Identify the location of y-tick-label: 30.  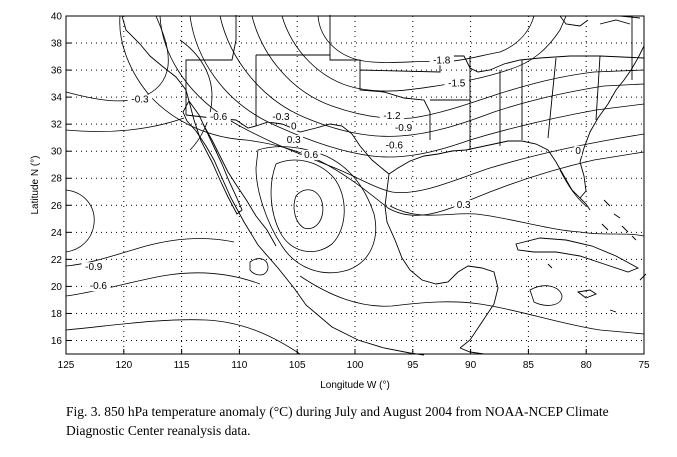
(57, 152).